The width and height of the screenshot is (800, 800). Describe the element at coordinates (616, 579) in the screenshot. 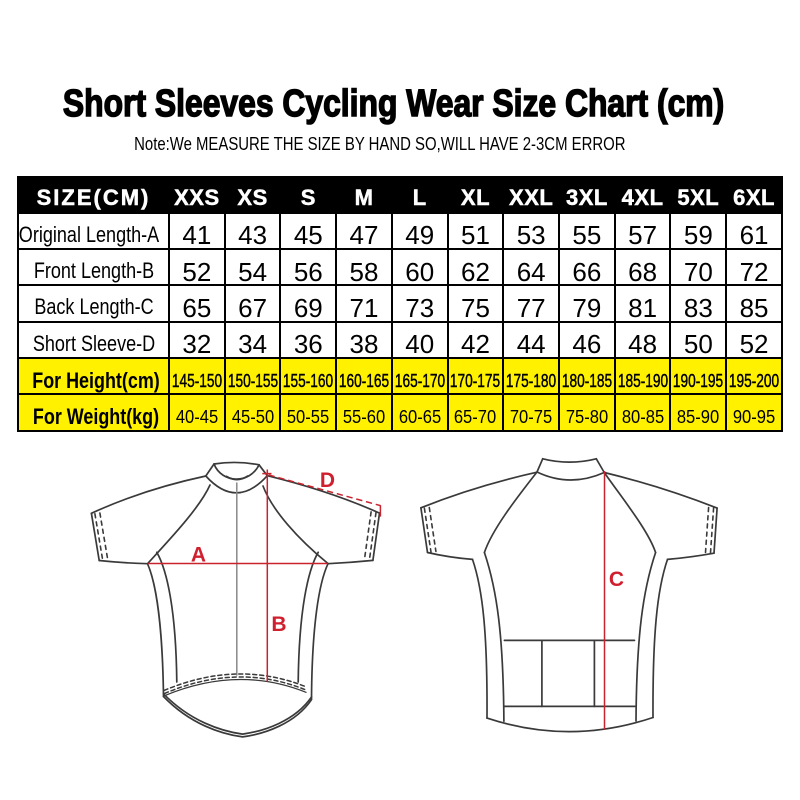

I see `svg-text: C` at that location.